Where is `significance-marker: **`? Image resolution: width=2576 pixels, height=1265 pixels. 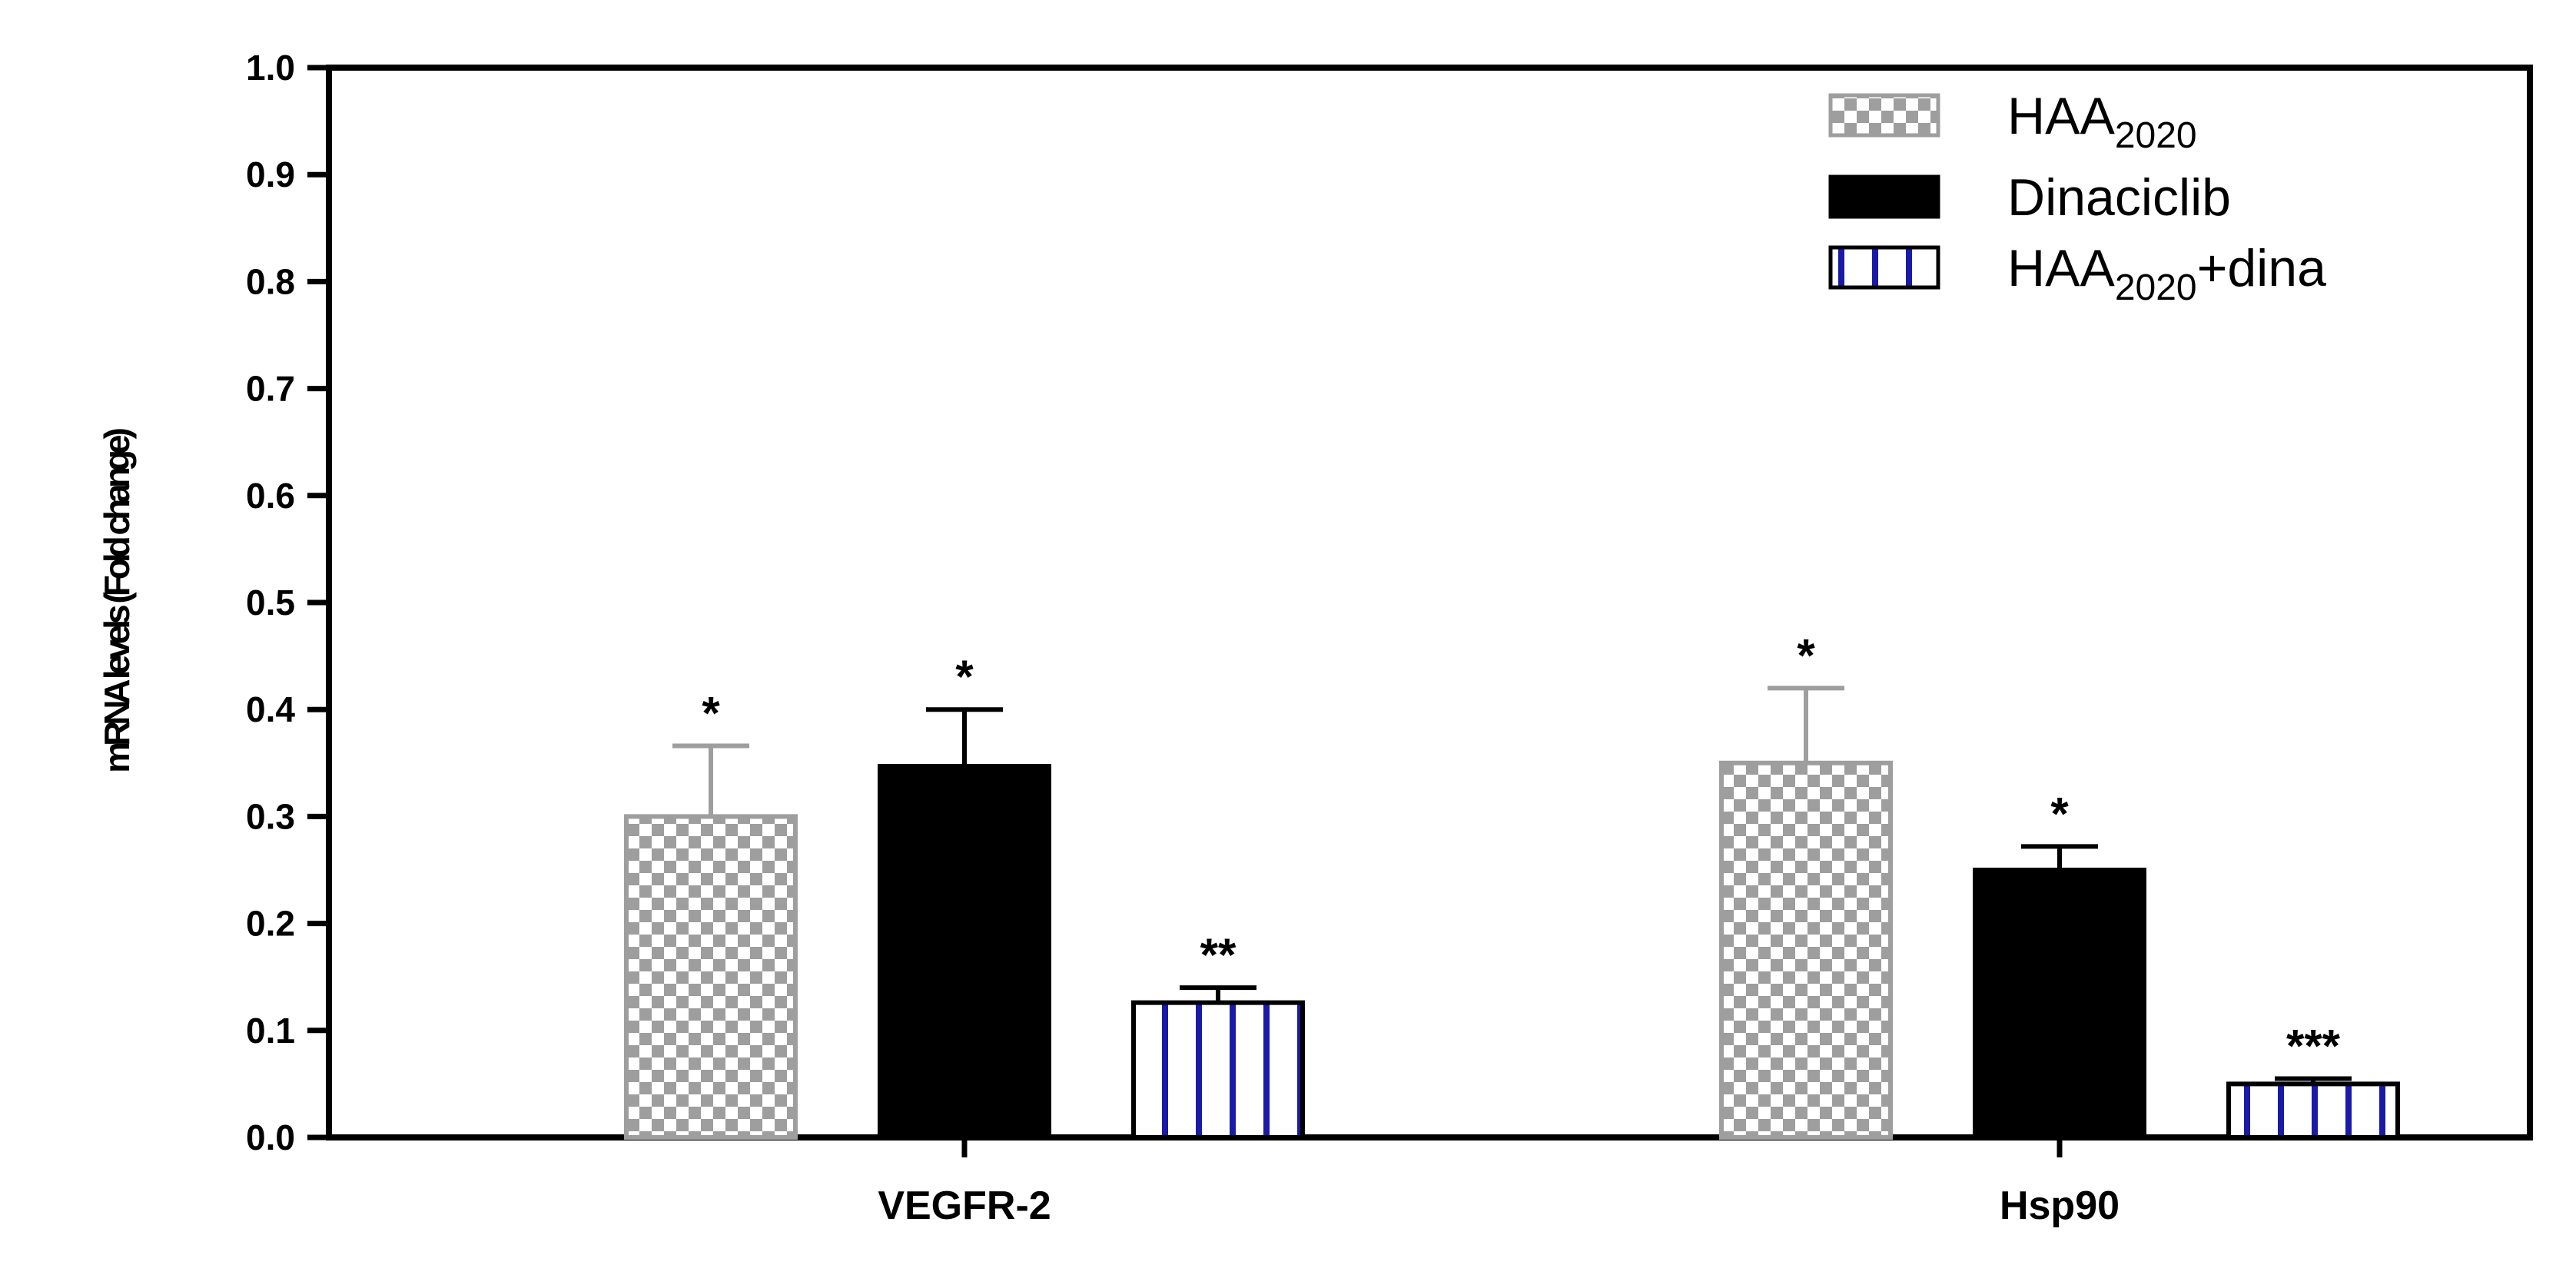
significance-marker: ** is located at coordinates (1218, 955).